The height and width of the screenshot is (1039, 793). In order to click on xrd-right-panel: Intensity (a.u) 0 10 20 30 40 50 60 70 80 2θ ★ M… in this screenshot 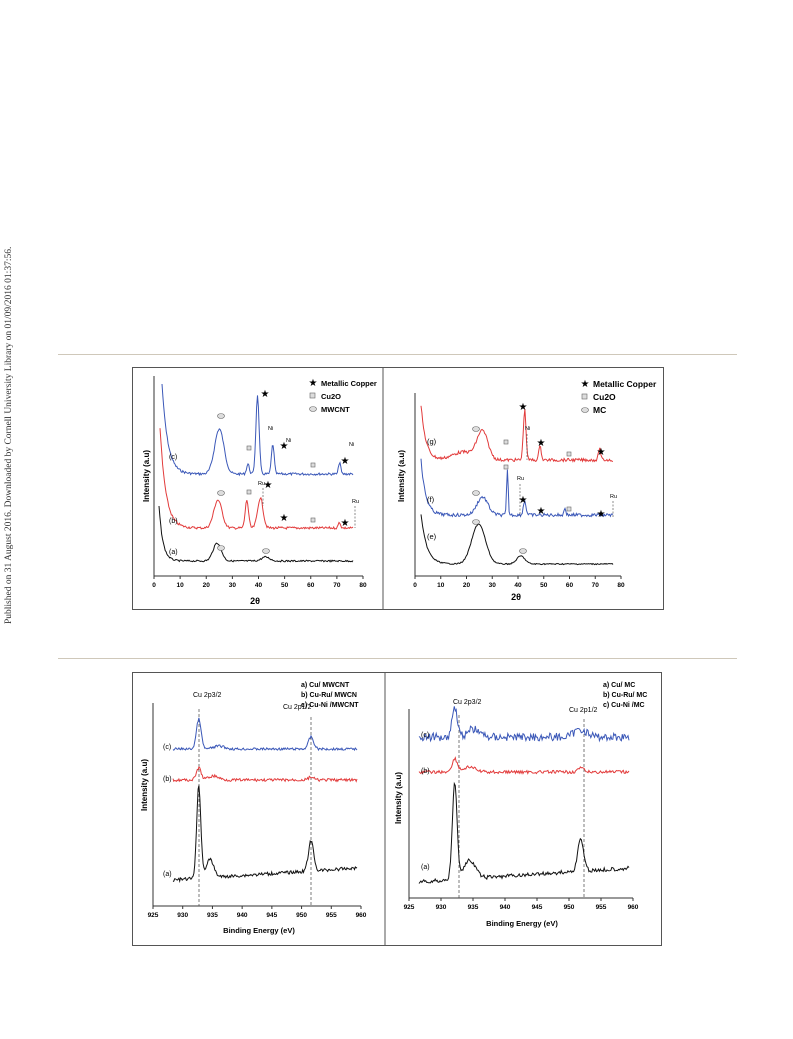, I will do `click(527, 490)`.